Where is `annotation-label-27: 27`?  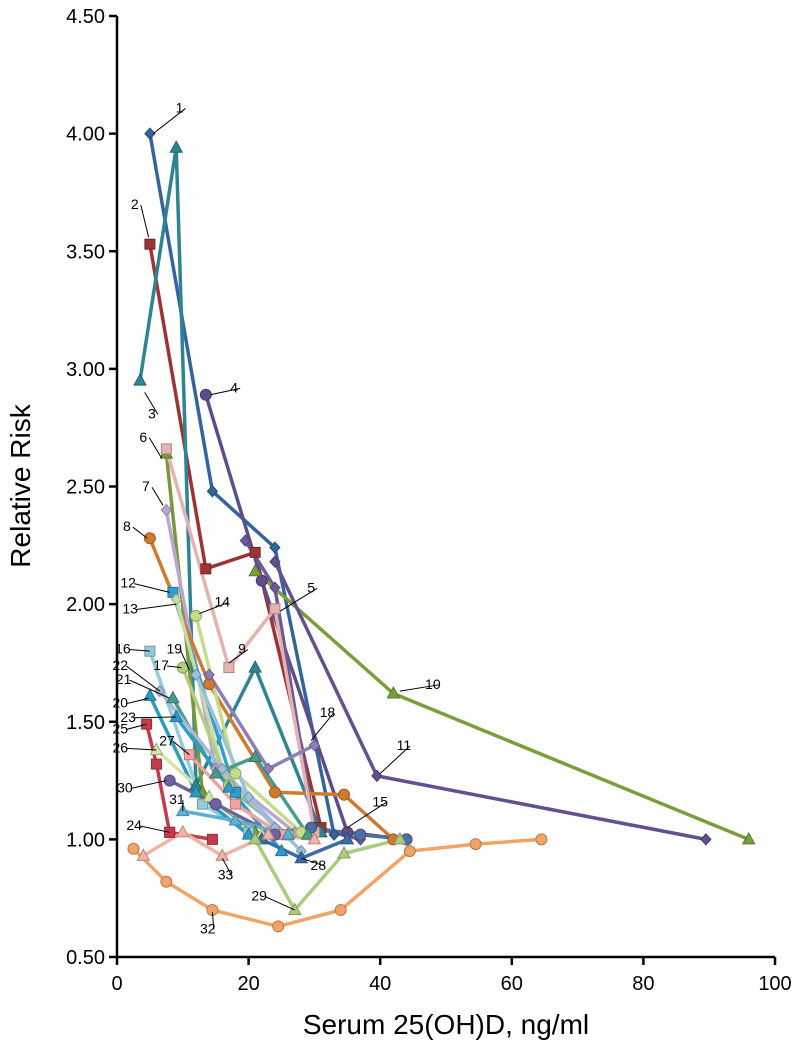 annotation-label-27: 27 is located at coordinates (167, 740).